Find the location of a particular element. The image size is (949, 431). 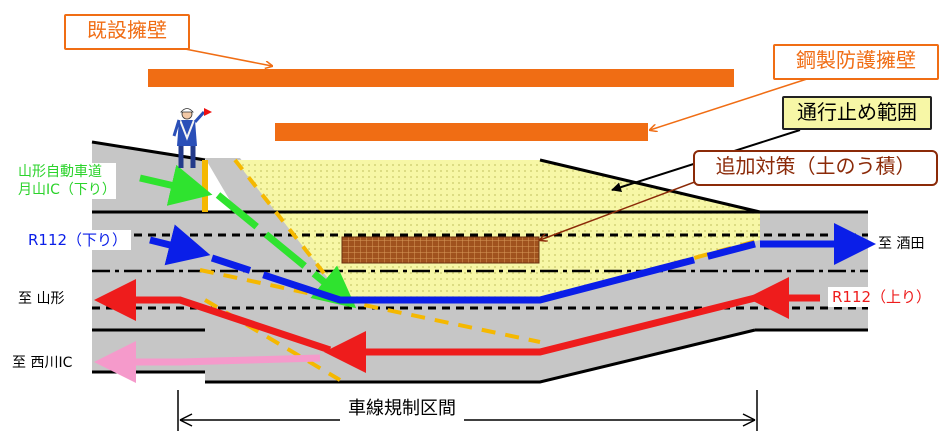

flagman-icon is located at coordinates (192, 138).